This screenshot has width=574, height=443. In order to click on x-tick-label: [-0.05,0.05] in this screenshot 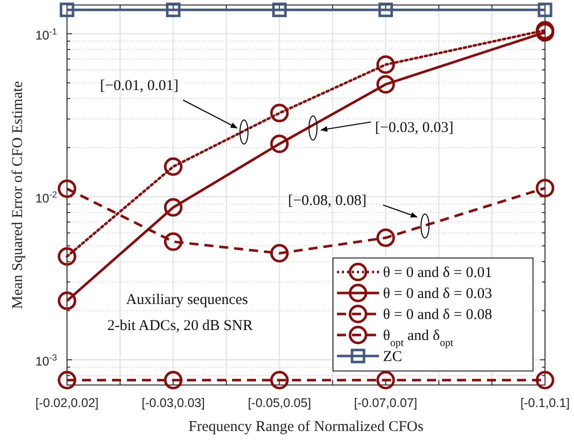, I will do `click(280, 403)`.